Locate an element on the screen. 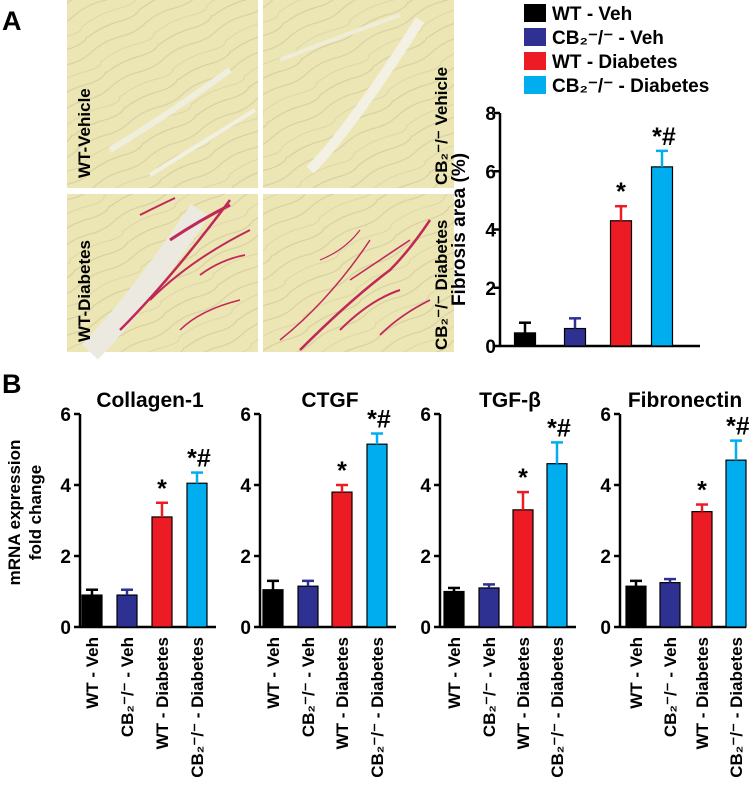 This screenshot has height=791, width=749. y-tick-label: 8 is located at coordinates (490, 114).